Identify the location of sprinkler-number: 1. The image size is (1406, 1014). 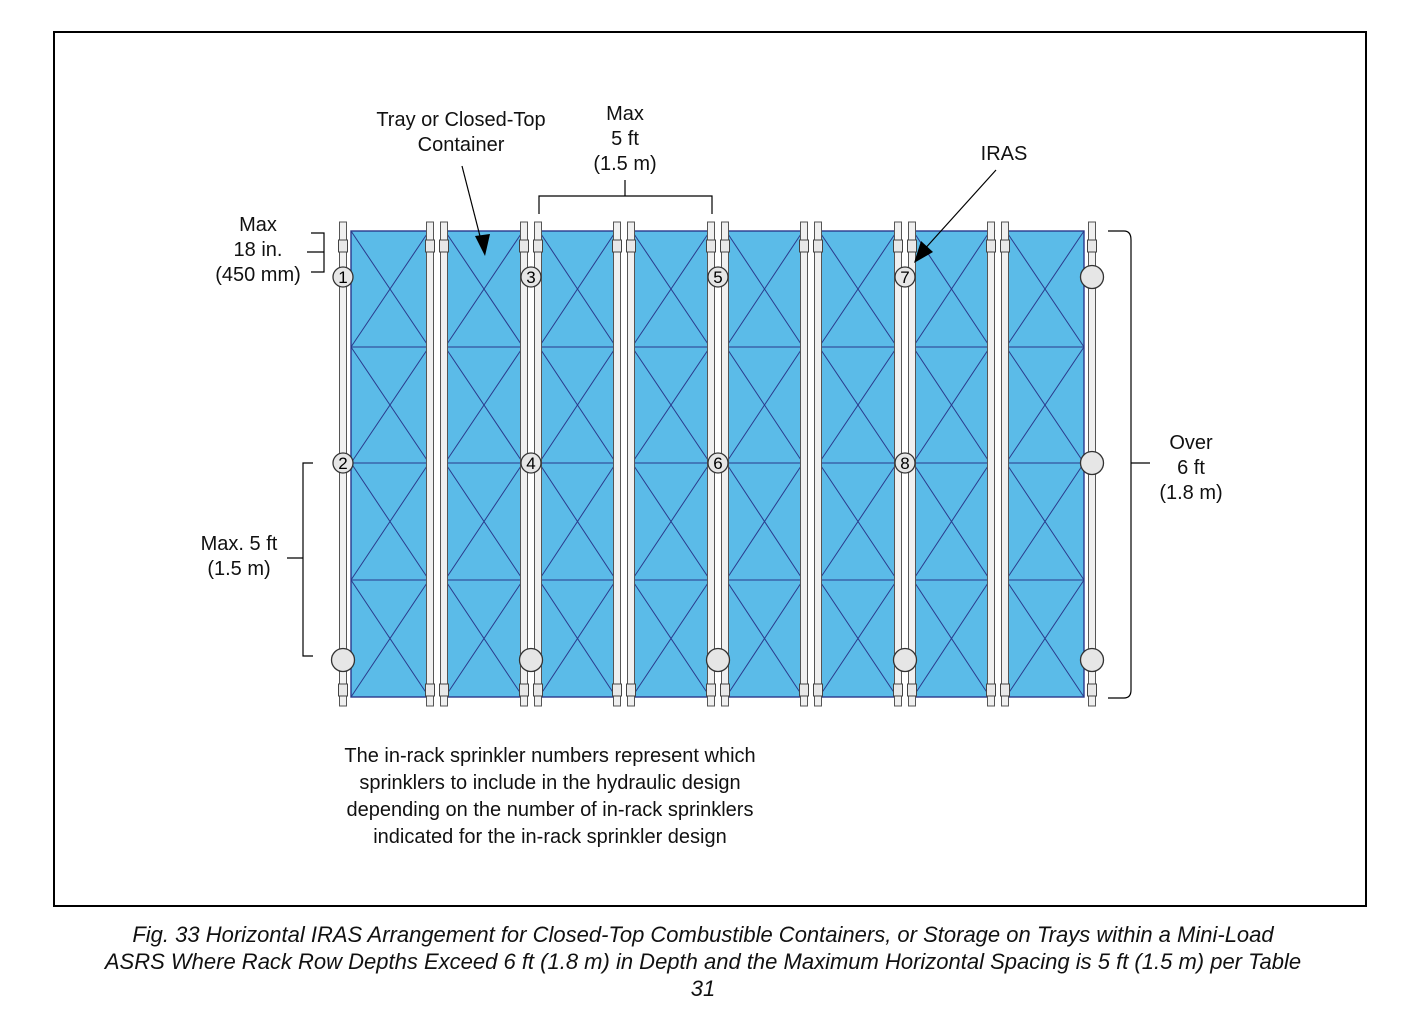
(342, 277).